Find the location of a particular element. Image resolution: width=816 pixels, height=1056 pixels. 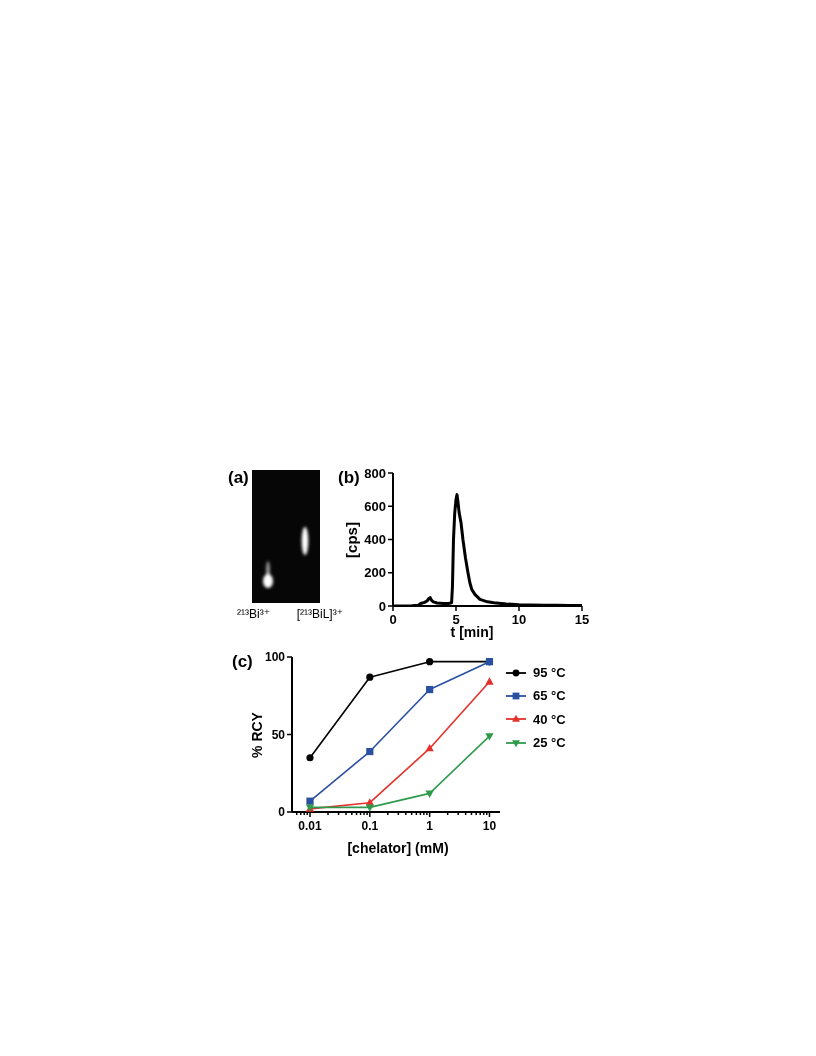

text: [²¹³BiL]³⁺ is located at coordinates (319, 614).